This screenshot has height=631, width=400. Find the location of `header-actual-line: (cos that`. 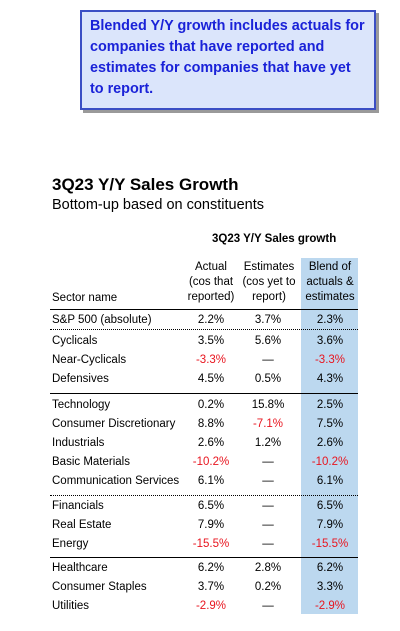

header-actual-line: (cos that is located at coordinates (211, 282).